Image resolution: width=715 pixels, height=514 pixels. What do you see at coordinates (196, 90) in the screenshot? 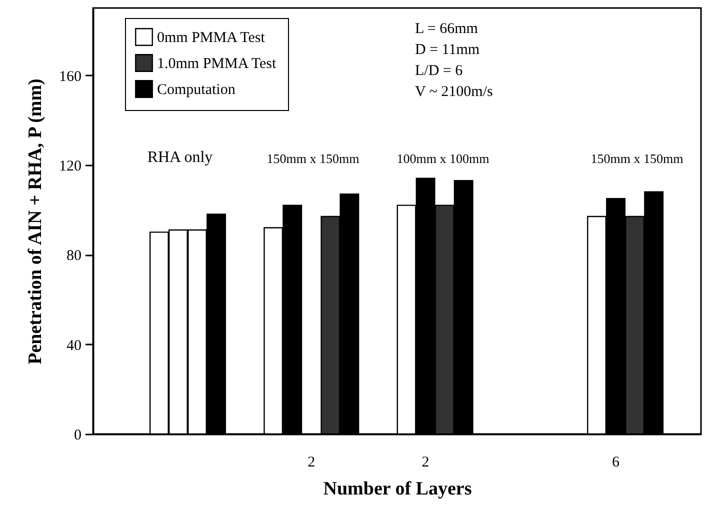
I see `legend-label: Computation` at bounding box center [196, 90].